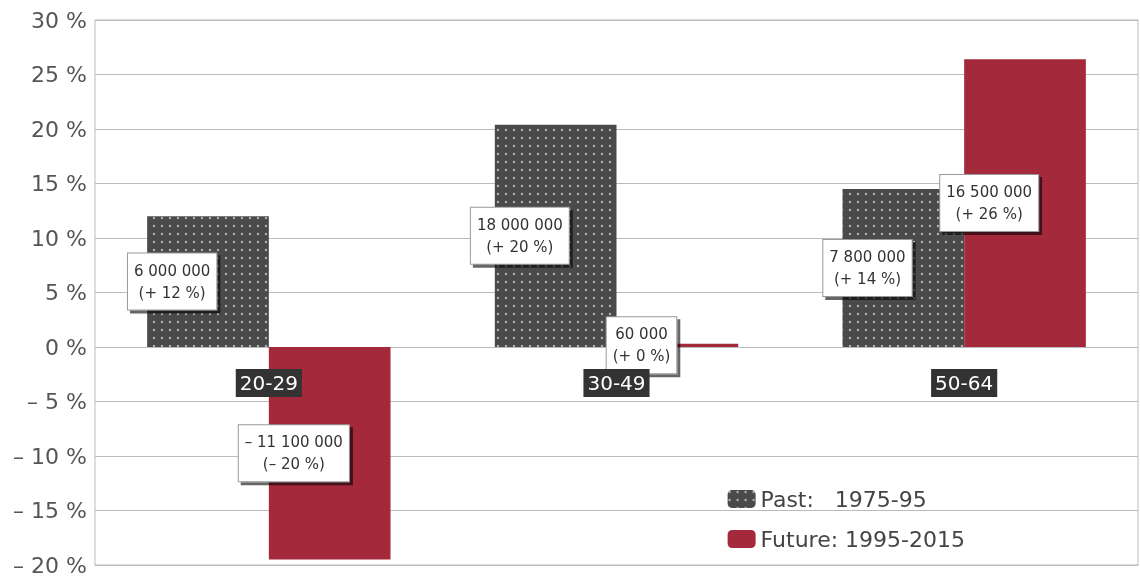 This screenshot has height=580, width=1140. What do you see at coordinates (989, 203) in the screenshot?
I see `data-label: 16 500 000 (+ 26 %)` at bounding box center [989, 203].